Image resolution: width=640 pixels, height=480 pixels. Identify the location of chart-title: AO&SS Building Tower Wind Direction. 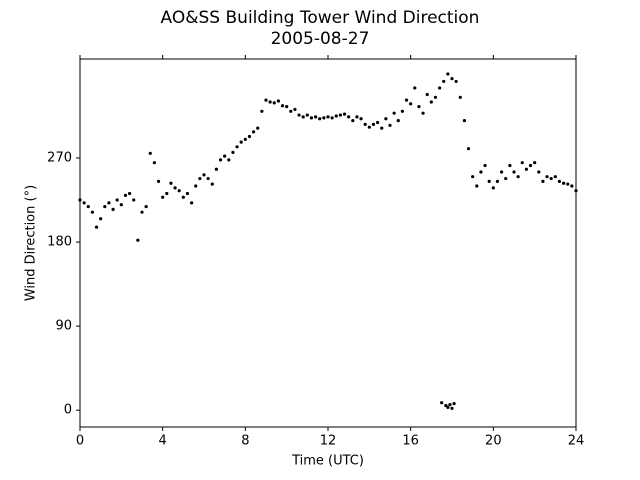
(320, 18).